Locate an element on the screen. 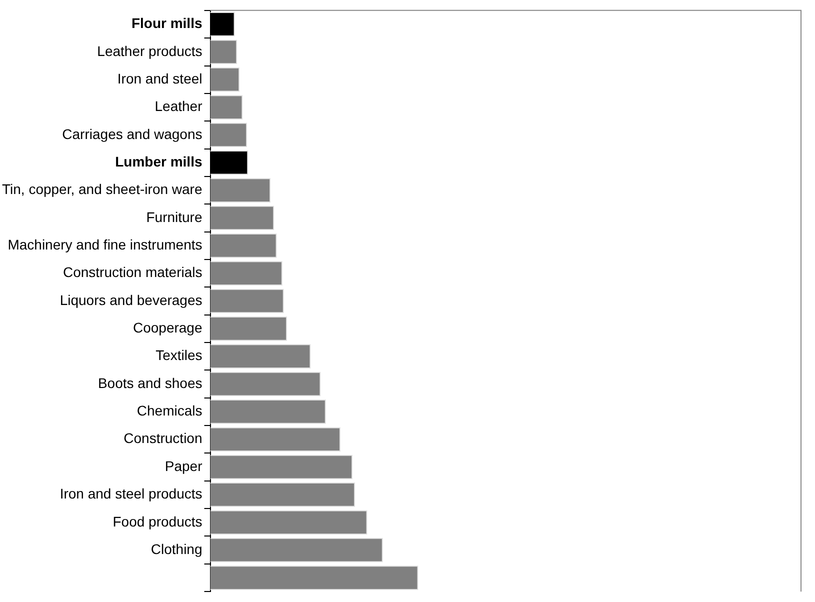 The width and height of the screenshot is (815, 602). y-tick-label: Clothing is located at coordinates (176, 548).